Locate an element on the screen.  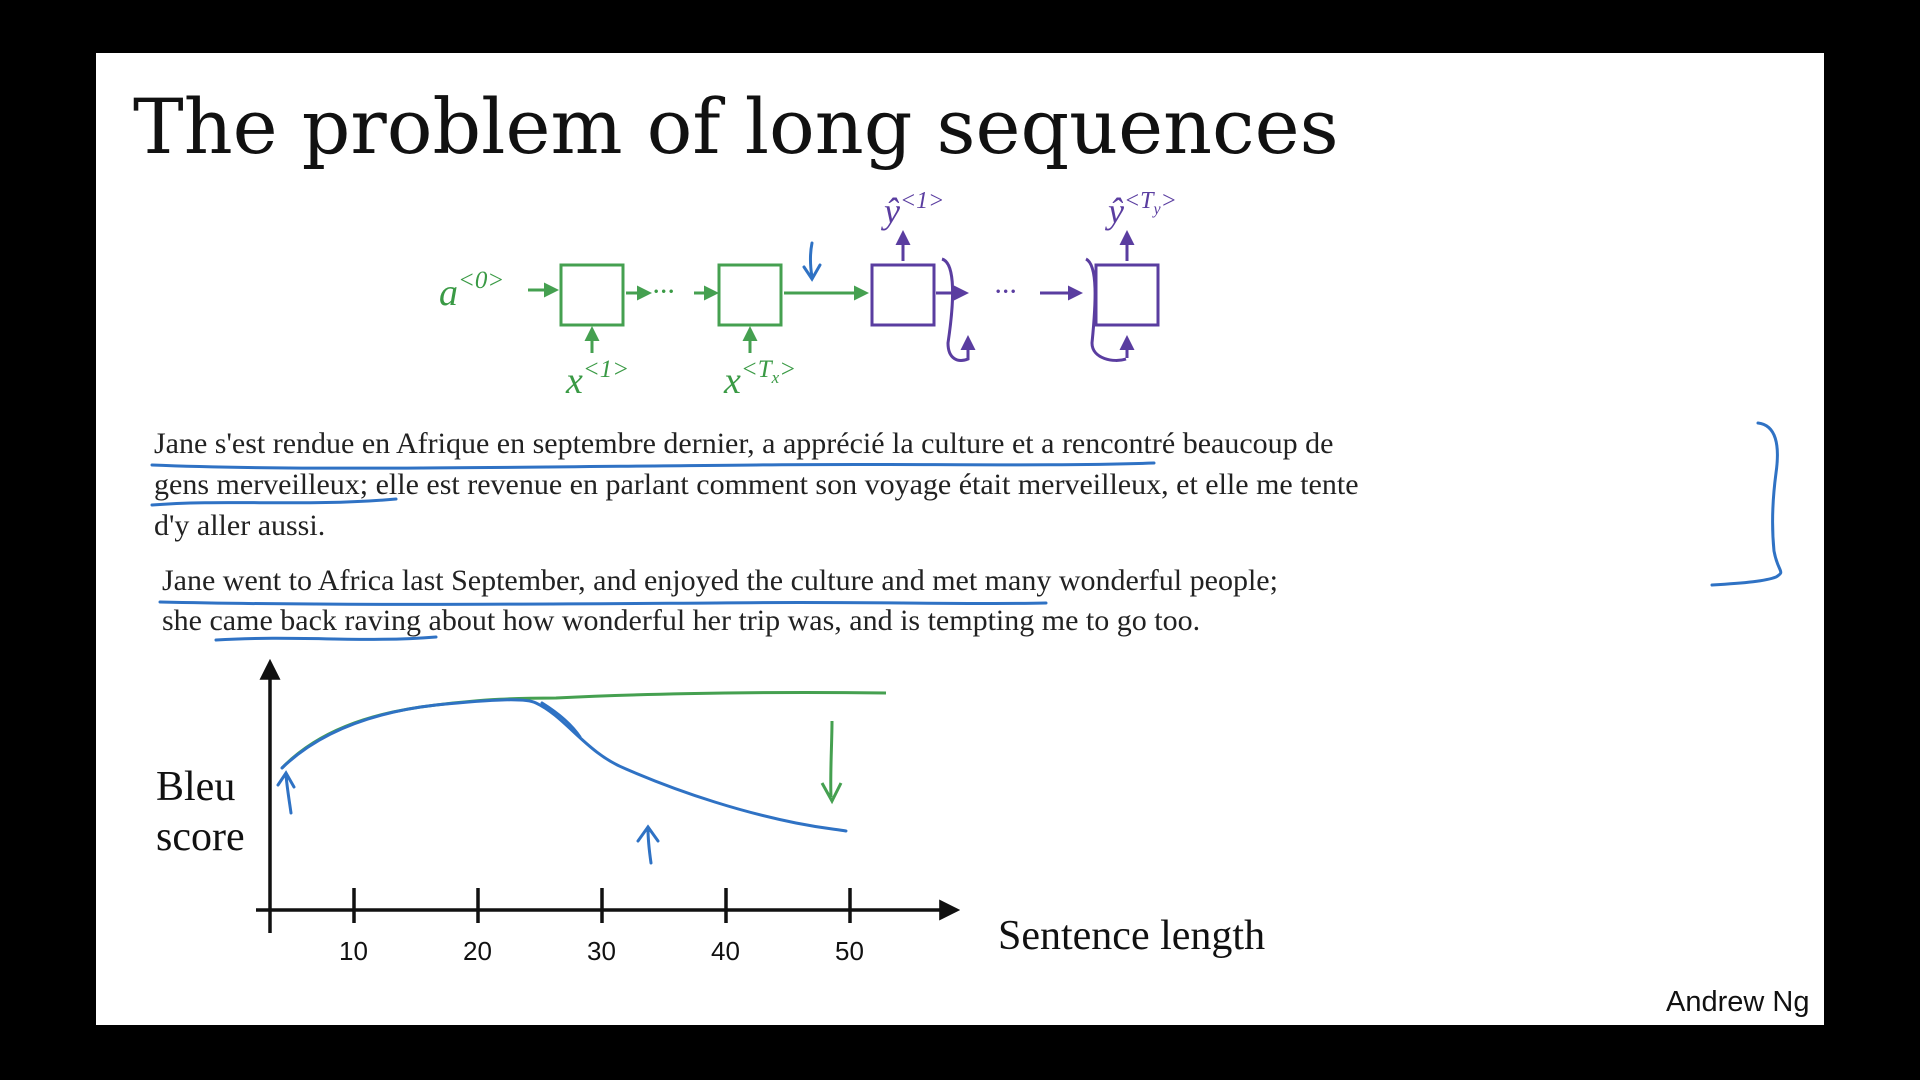
long-sentence-arrow is located at coordinates (648, 844).